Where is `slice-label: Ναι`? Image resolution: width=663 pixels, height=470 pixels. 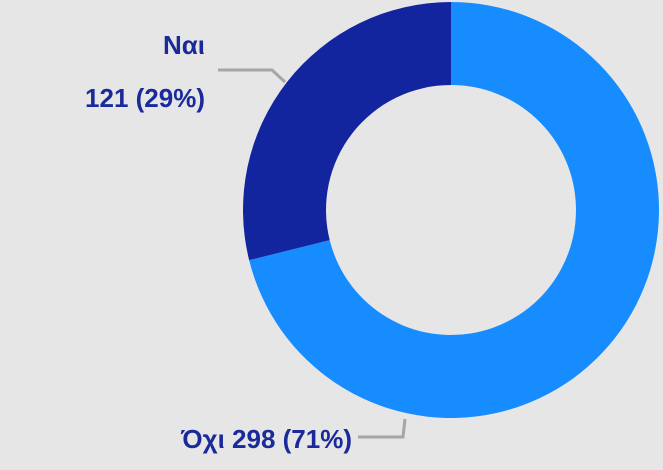
slice-label: Ναι is located at coordinates (184, 45).